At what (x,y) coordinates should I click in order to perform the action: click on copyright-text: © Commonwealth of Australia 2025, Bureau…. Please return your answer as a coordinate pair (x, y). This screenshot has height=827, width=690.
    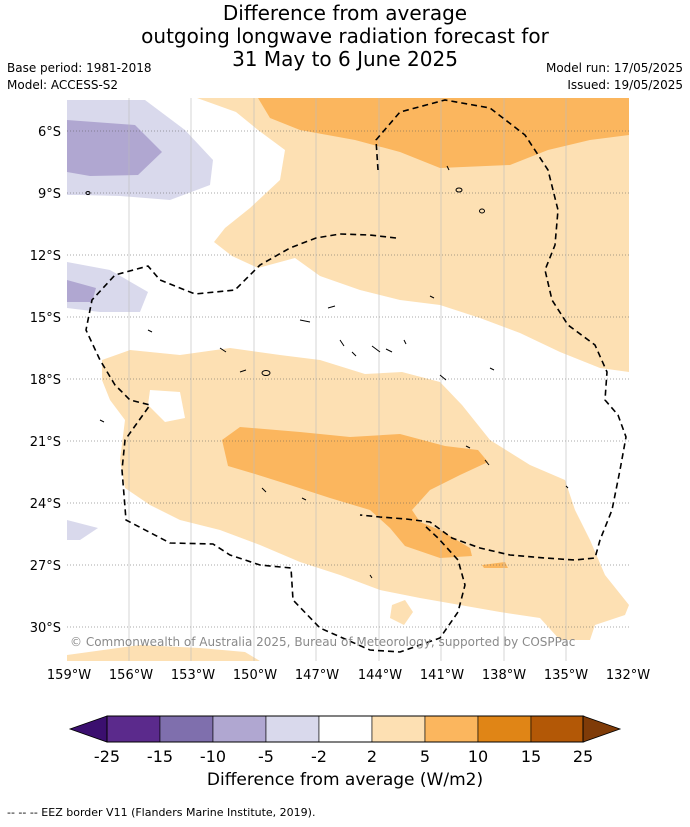
    Looking at the image, I should click on (322, 642).